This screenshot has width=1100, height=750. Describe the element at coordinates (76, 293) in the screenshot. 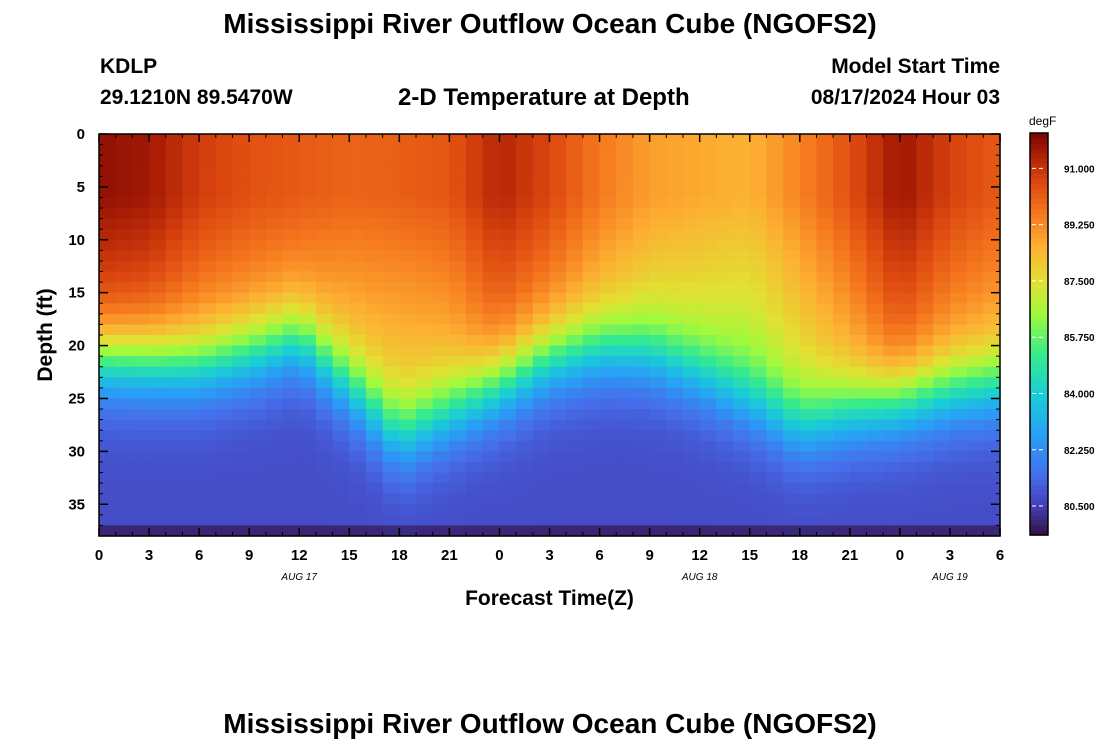

I see `y-tick-label: 15` at that location.